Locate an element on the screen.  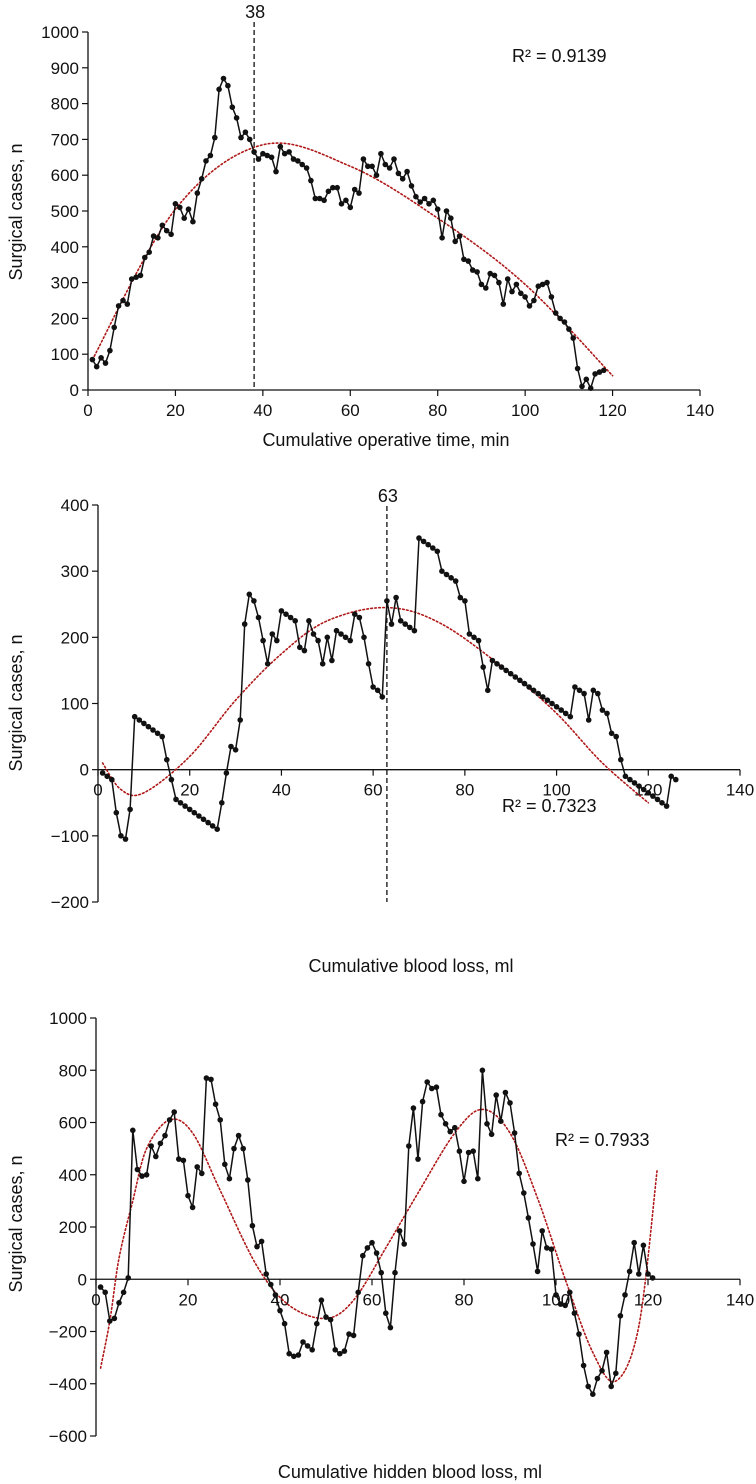
x-tick-label: 120 is located at coordinates (612, 410).